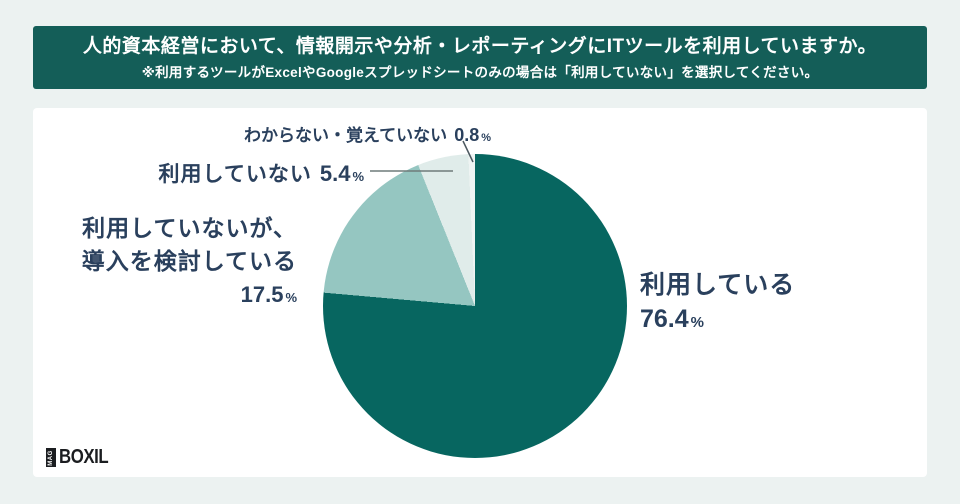 The width and height of the screenshot is (960, 504). I want to click on boxil-mag-logo: MAG BOXIL, so click(82, 457).